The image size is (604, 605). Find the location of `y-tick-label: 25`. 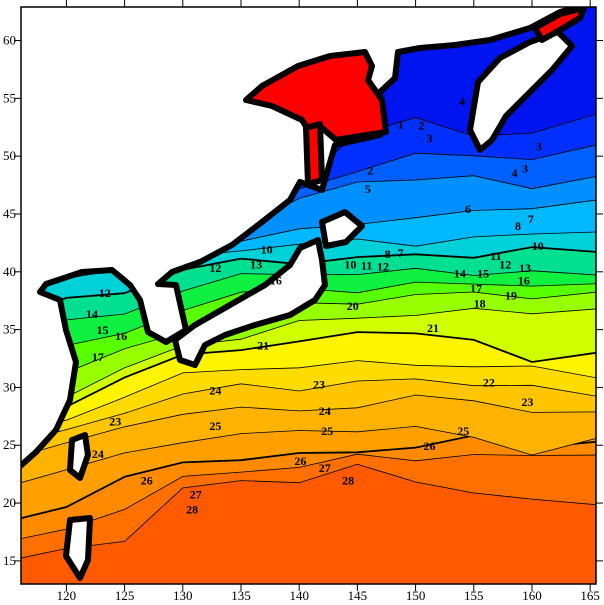

y-tick-label: 25 is located at coordinates (9, 444).